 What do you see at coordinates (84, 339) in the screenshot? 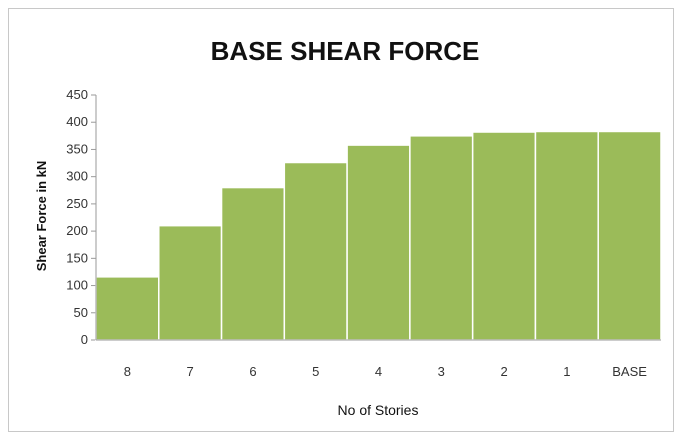
I see `y-tick-label: 0` at bounding box center [84, 339].